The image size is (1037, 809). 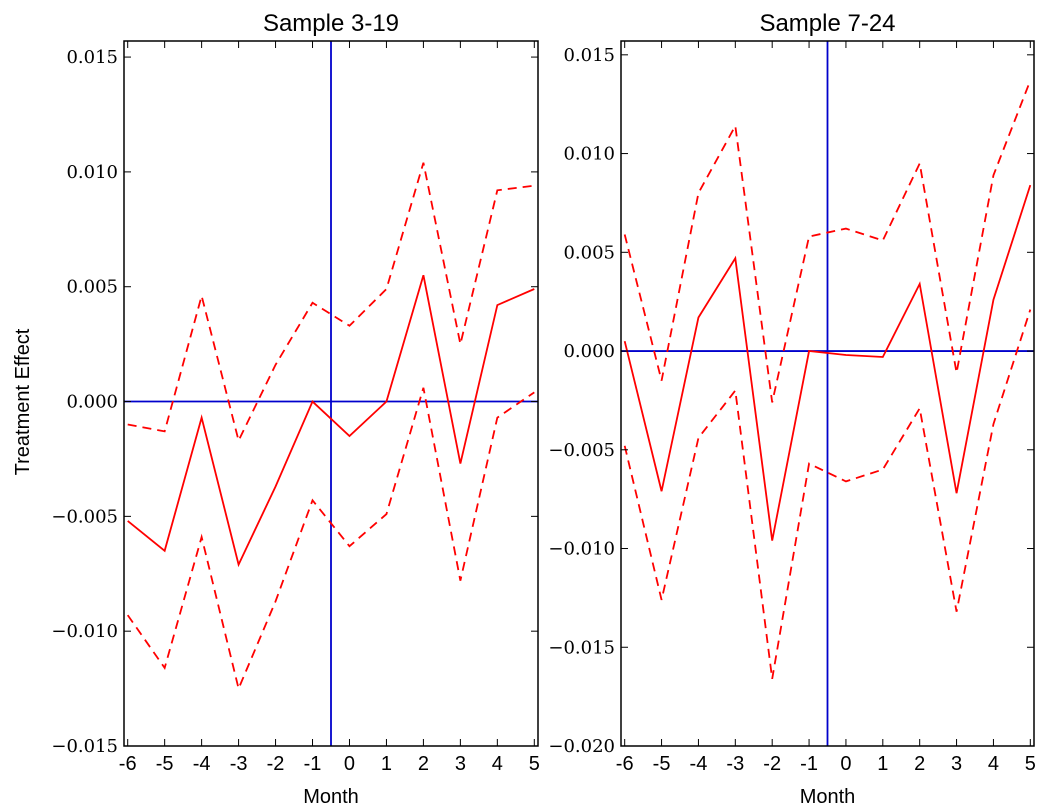 What do you see at coordinates (23, 401) in the screenshot?
I see `y-axis-label: Treatment Effect` at bounding box center [23, 401].